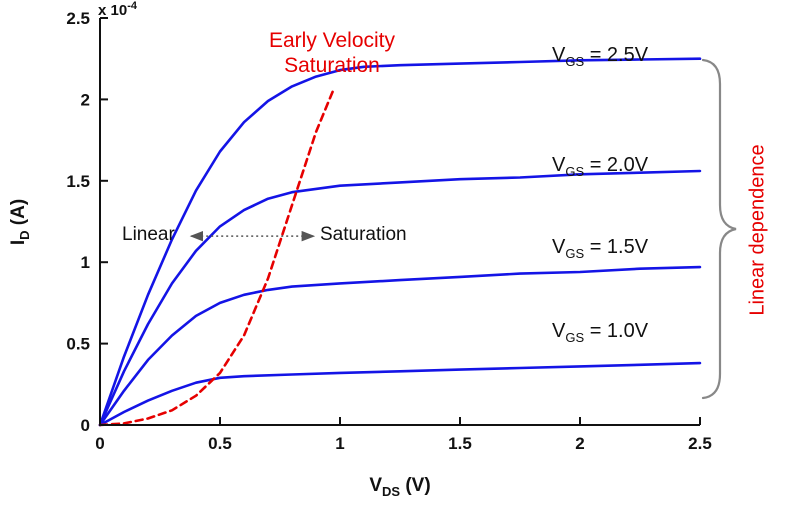  What do you see at coordinates (376, 486) in the screenshot?
I see `xlabel-symbol: V` at bounding box center [376, 486].